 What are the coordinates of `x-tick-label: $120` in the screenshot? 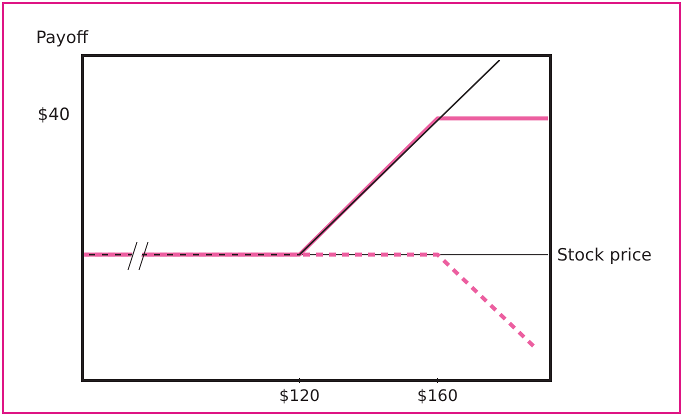 It's located at (299, 395).